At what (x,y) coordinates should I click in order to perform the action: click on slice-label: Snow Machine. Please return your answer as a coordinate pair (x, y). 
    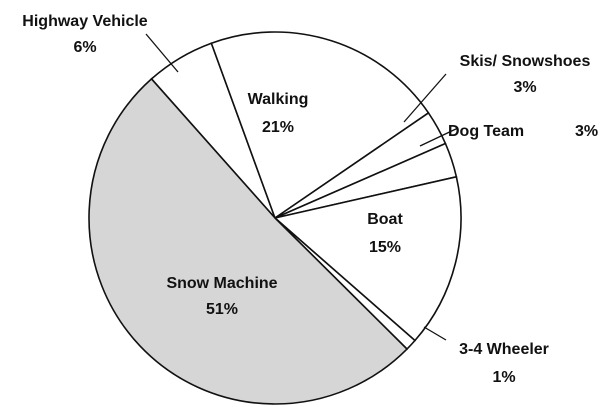
    Looking at the image, I should click on (221, 283).